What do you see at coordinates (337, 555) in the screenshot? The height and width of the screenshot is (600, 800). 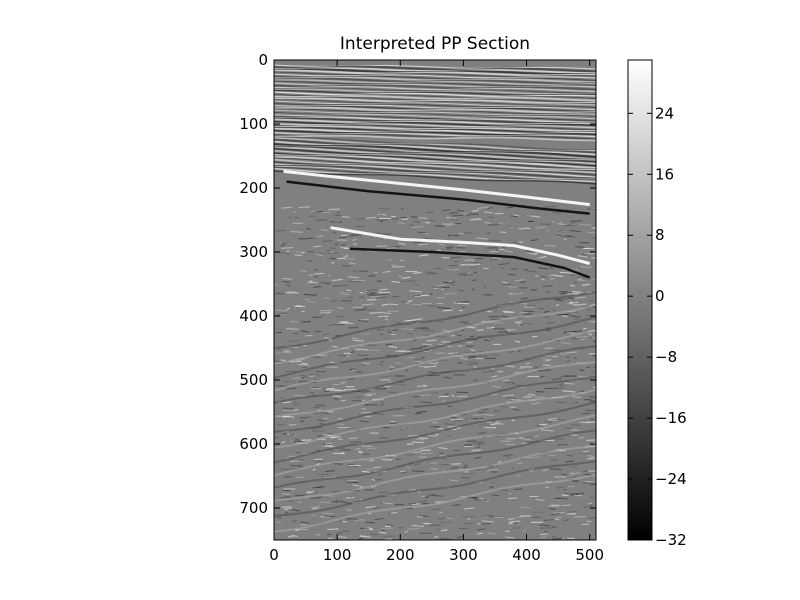 I see `x-tick-label: 100` at bounding box center [337, 555].